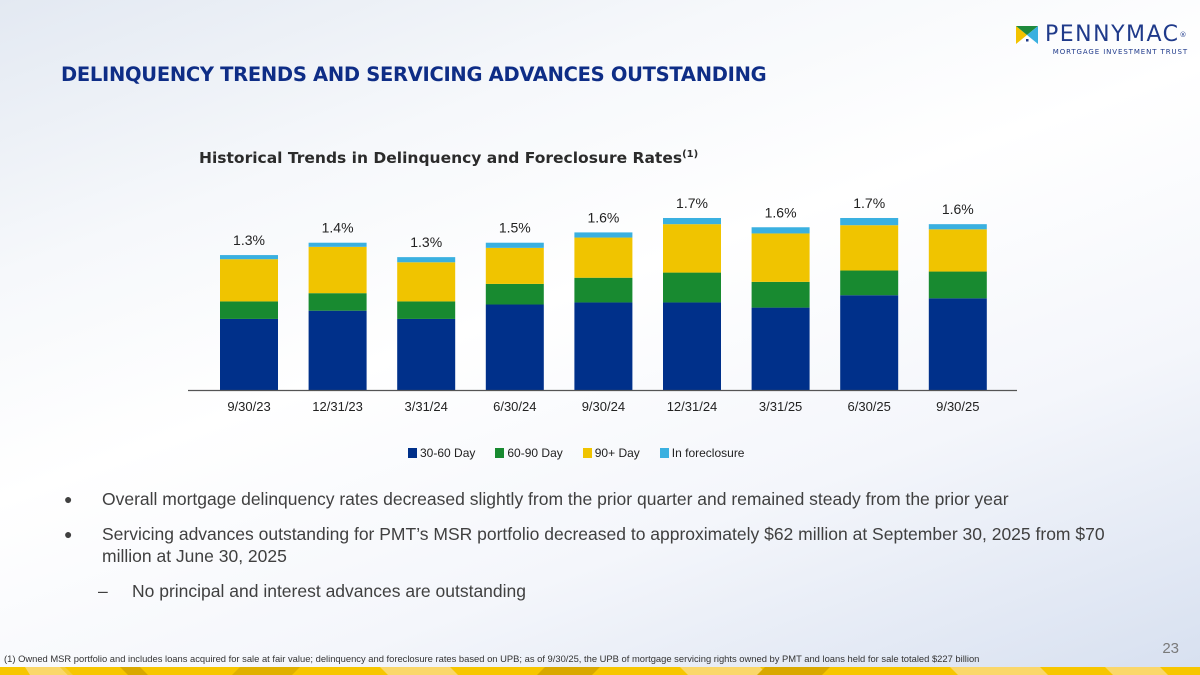 The image size is (1200, 675). I want to click on x-tick-label: 9/30/24, so click(603, 406).